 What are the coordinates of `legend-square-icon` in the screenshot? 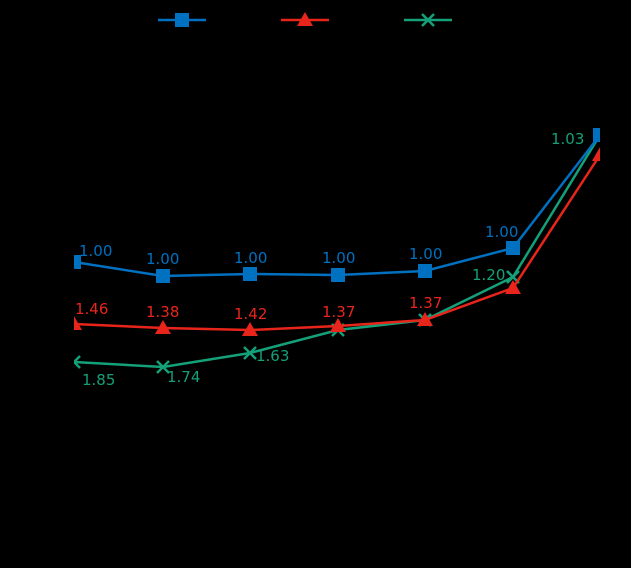 It's located at (182, 20).